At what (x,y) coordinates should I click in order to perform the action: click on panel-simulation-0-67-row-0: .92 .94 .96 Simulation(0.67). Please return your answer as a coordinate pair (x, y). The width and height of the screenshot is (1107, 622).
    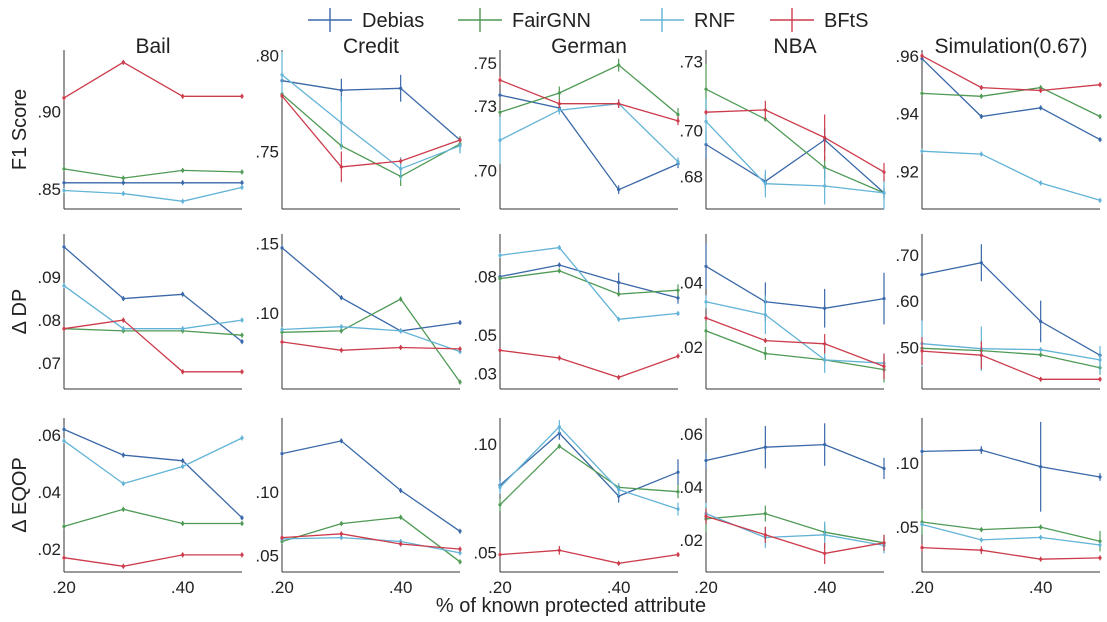
    Looking at the image, I should click on (998, 122).